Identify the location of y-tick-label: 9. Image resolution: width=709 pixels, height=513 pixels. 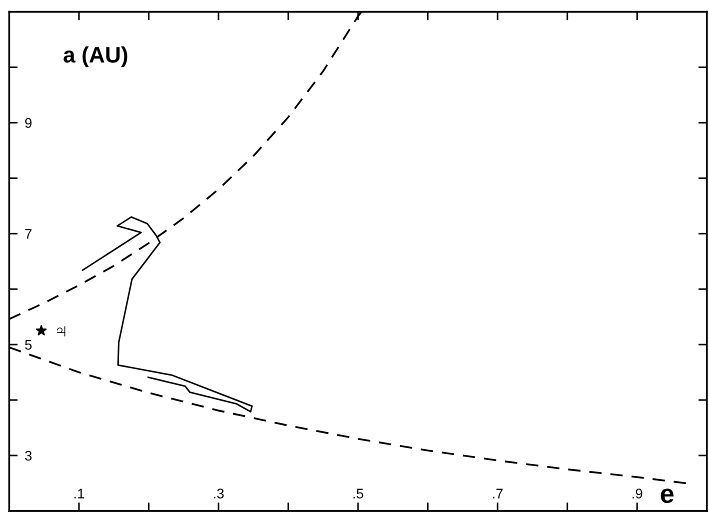
(28, 123).